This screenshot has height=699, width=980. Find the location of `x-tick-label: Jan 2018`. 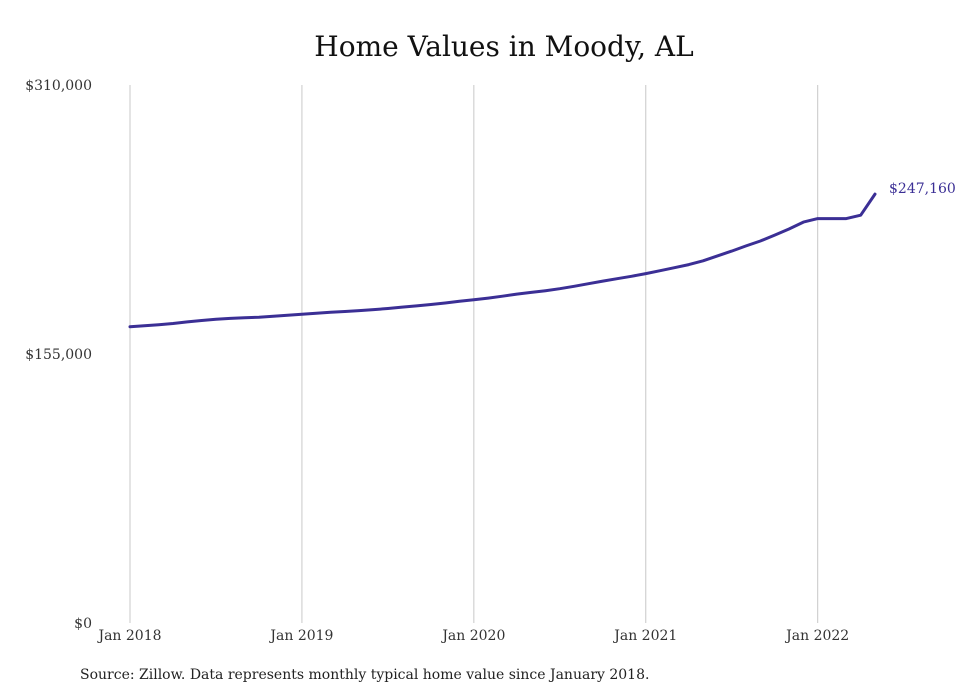

x-tick-label: Jan 2018 is located at coordinates (128, 636).